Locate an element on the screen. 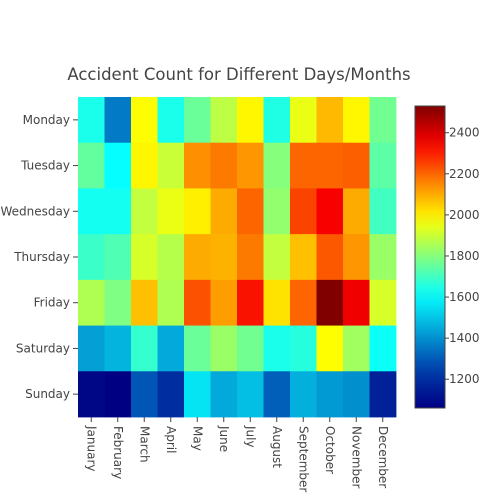  heatmap-cell-monday-december is located at coordinates (383, 120).